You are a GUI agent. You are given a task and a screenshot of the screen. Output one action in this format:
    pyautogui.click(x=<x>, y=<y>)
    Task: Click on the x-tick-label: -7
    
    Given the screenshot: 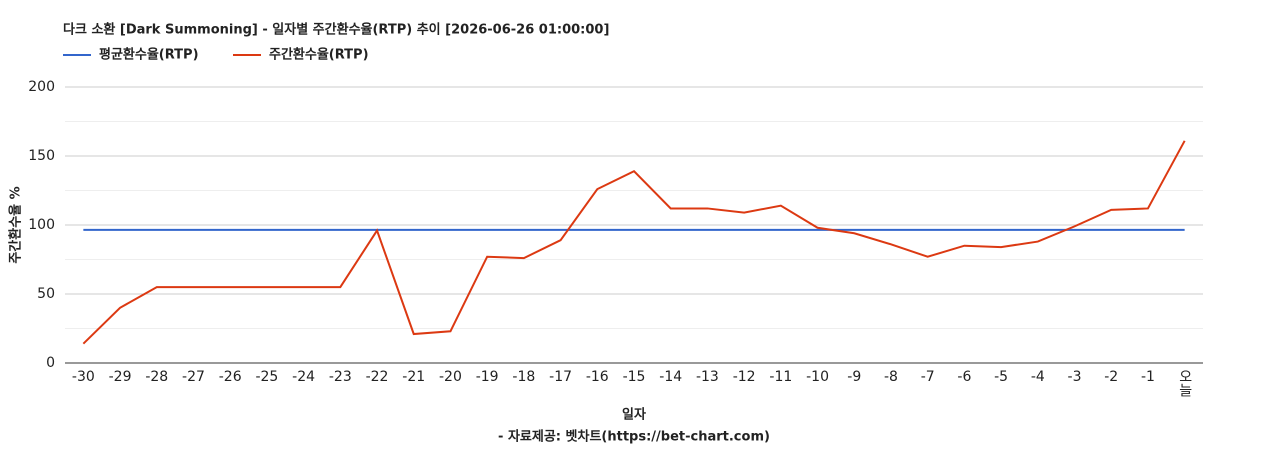 What is the action you would take?
    pyautogui.click(x=928, y=377)
    